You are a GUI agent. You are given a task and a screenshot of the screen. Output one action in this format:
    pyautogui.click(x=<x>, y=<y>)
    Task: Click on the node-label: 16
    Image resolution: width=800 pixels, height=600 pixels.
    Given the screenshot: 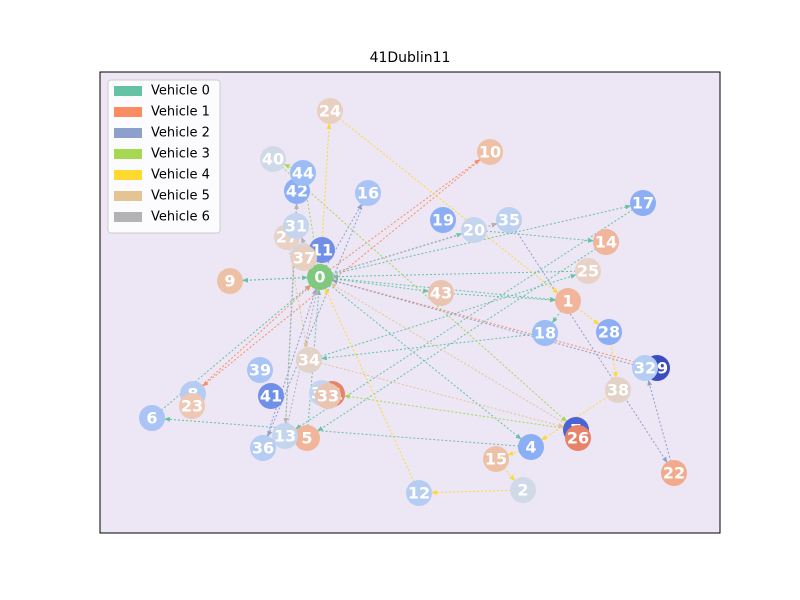 What is the action you would take?
    pyautogui.click(x=368, y=193)
    